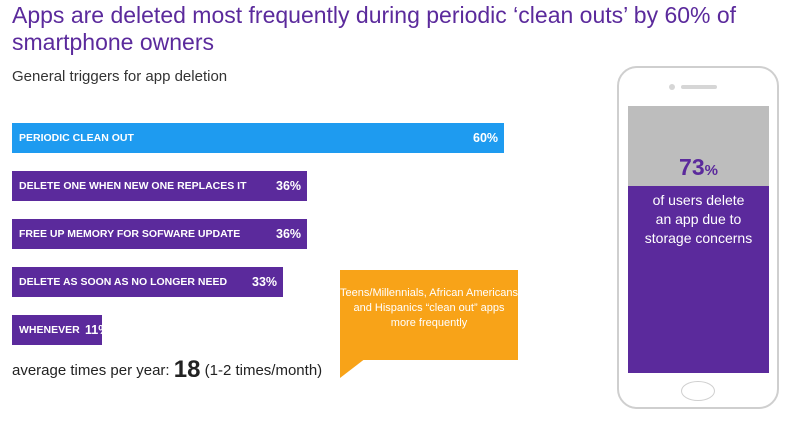 This screenshot has height=423, width=800. I want to click on chart-subtitle: General triggers for app deletion, so click(120, 76).